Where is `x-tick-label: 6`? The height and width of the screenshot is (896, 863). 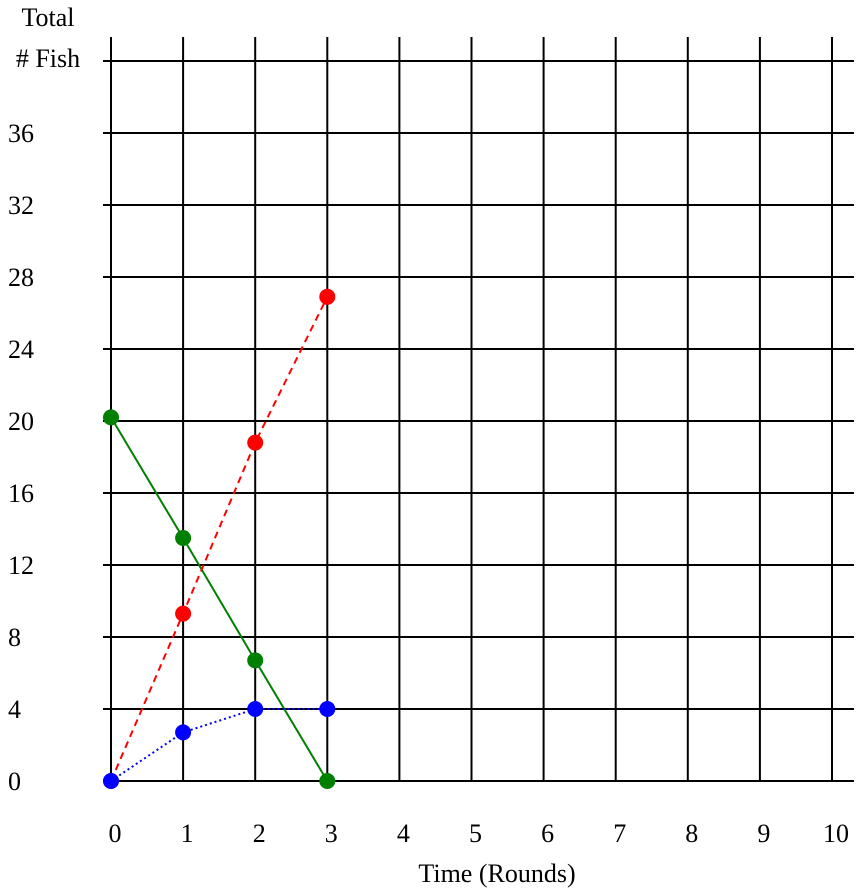 x-tick-label: 6 is located at coordinates (547, 833).